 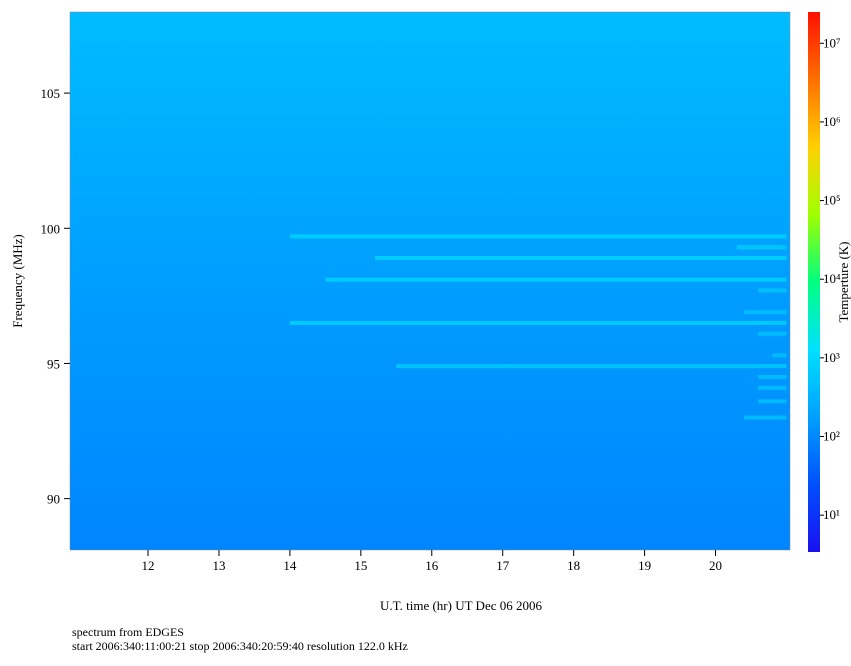 I want to click on note: spectrum from EDGES, so click(x=128, y=632).